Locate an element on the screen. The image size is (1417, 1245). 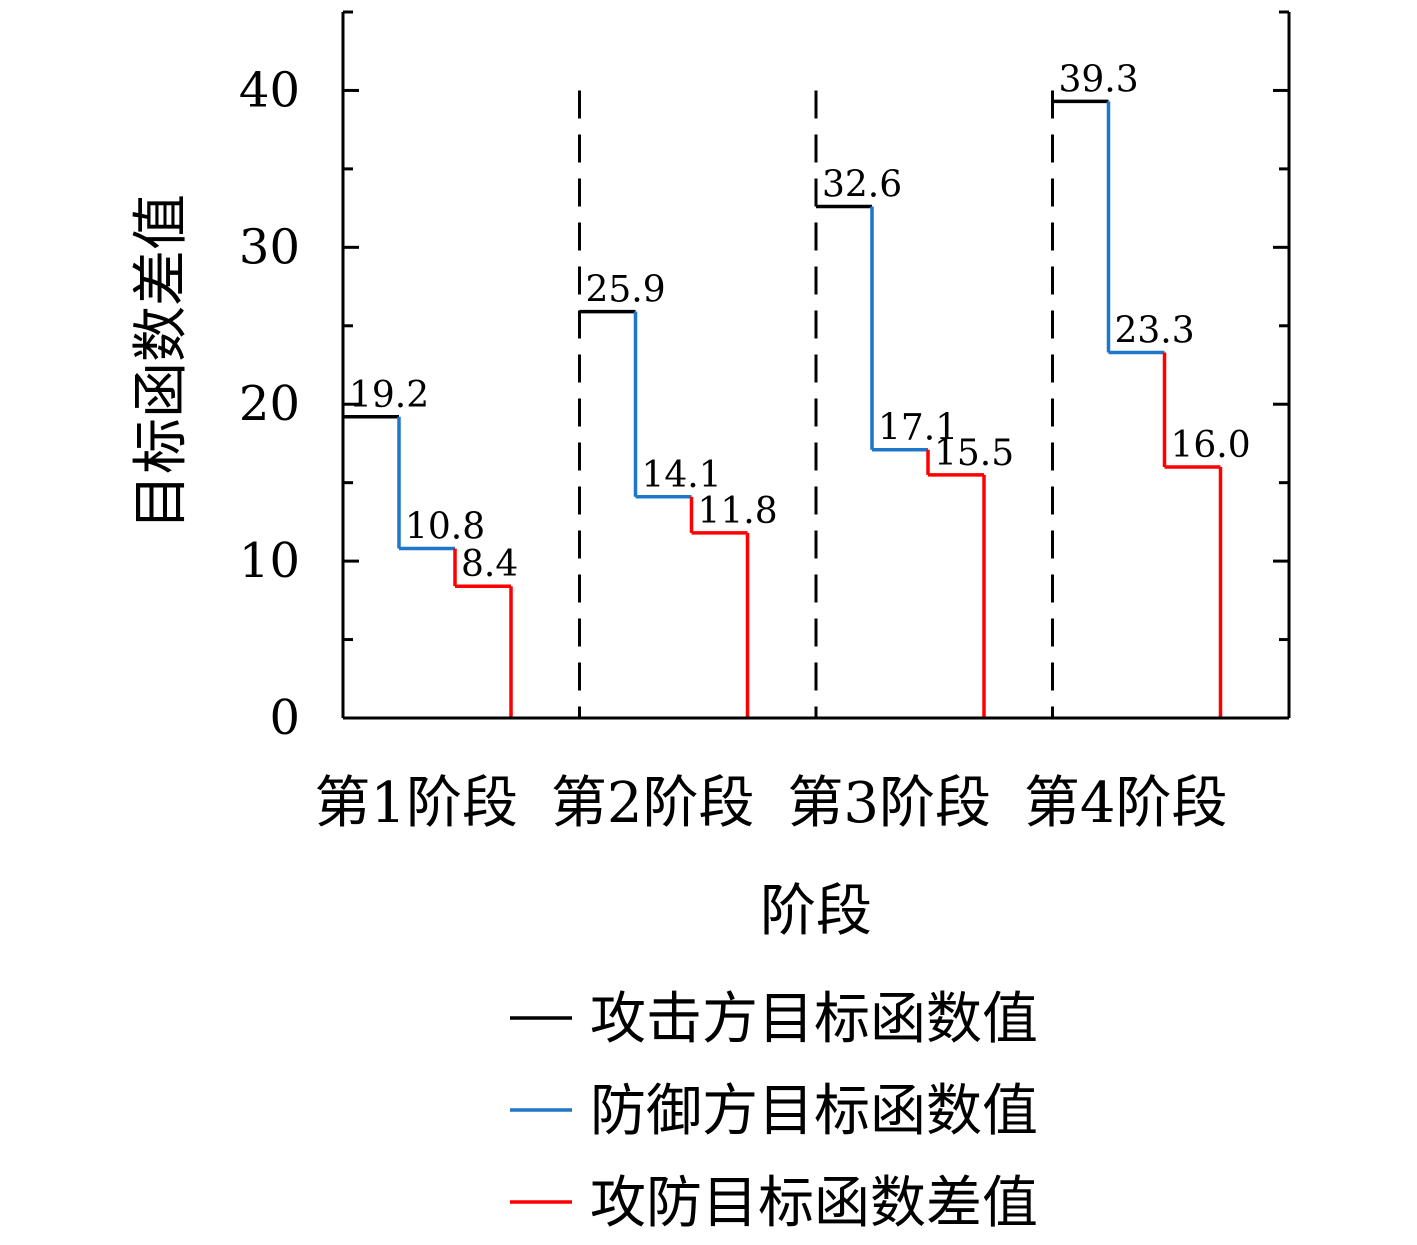
data-label: 10.8 is located at coordinates (445, 527).